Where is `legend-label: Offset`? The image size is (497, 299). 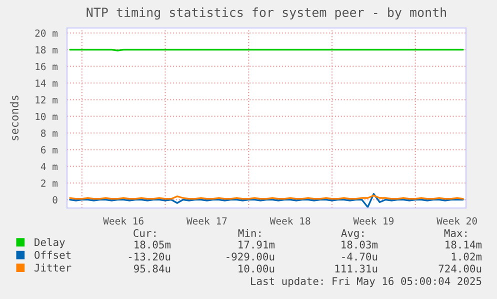 legend-label: Offset is located at coordinates (52, 254).